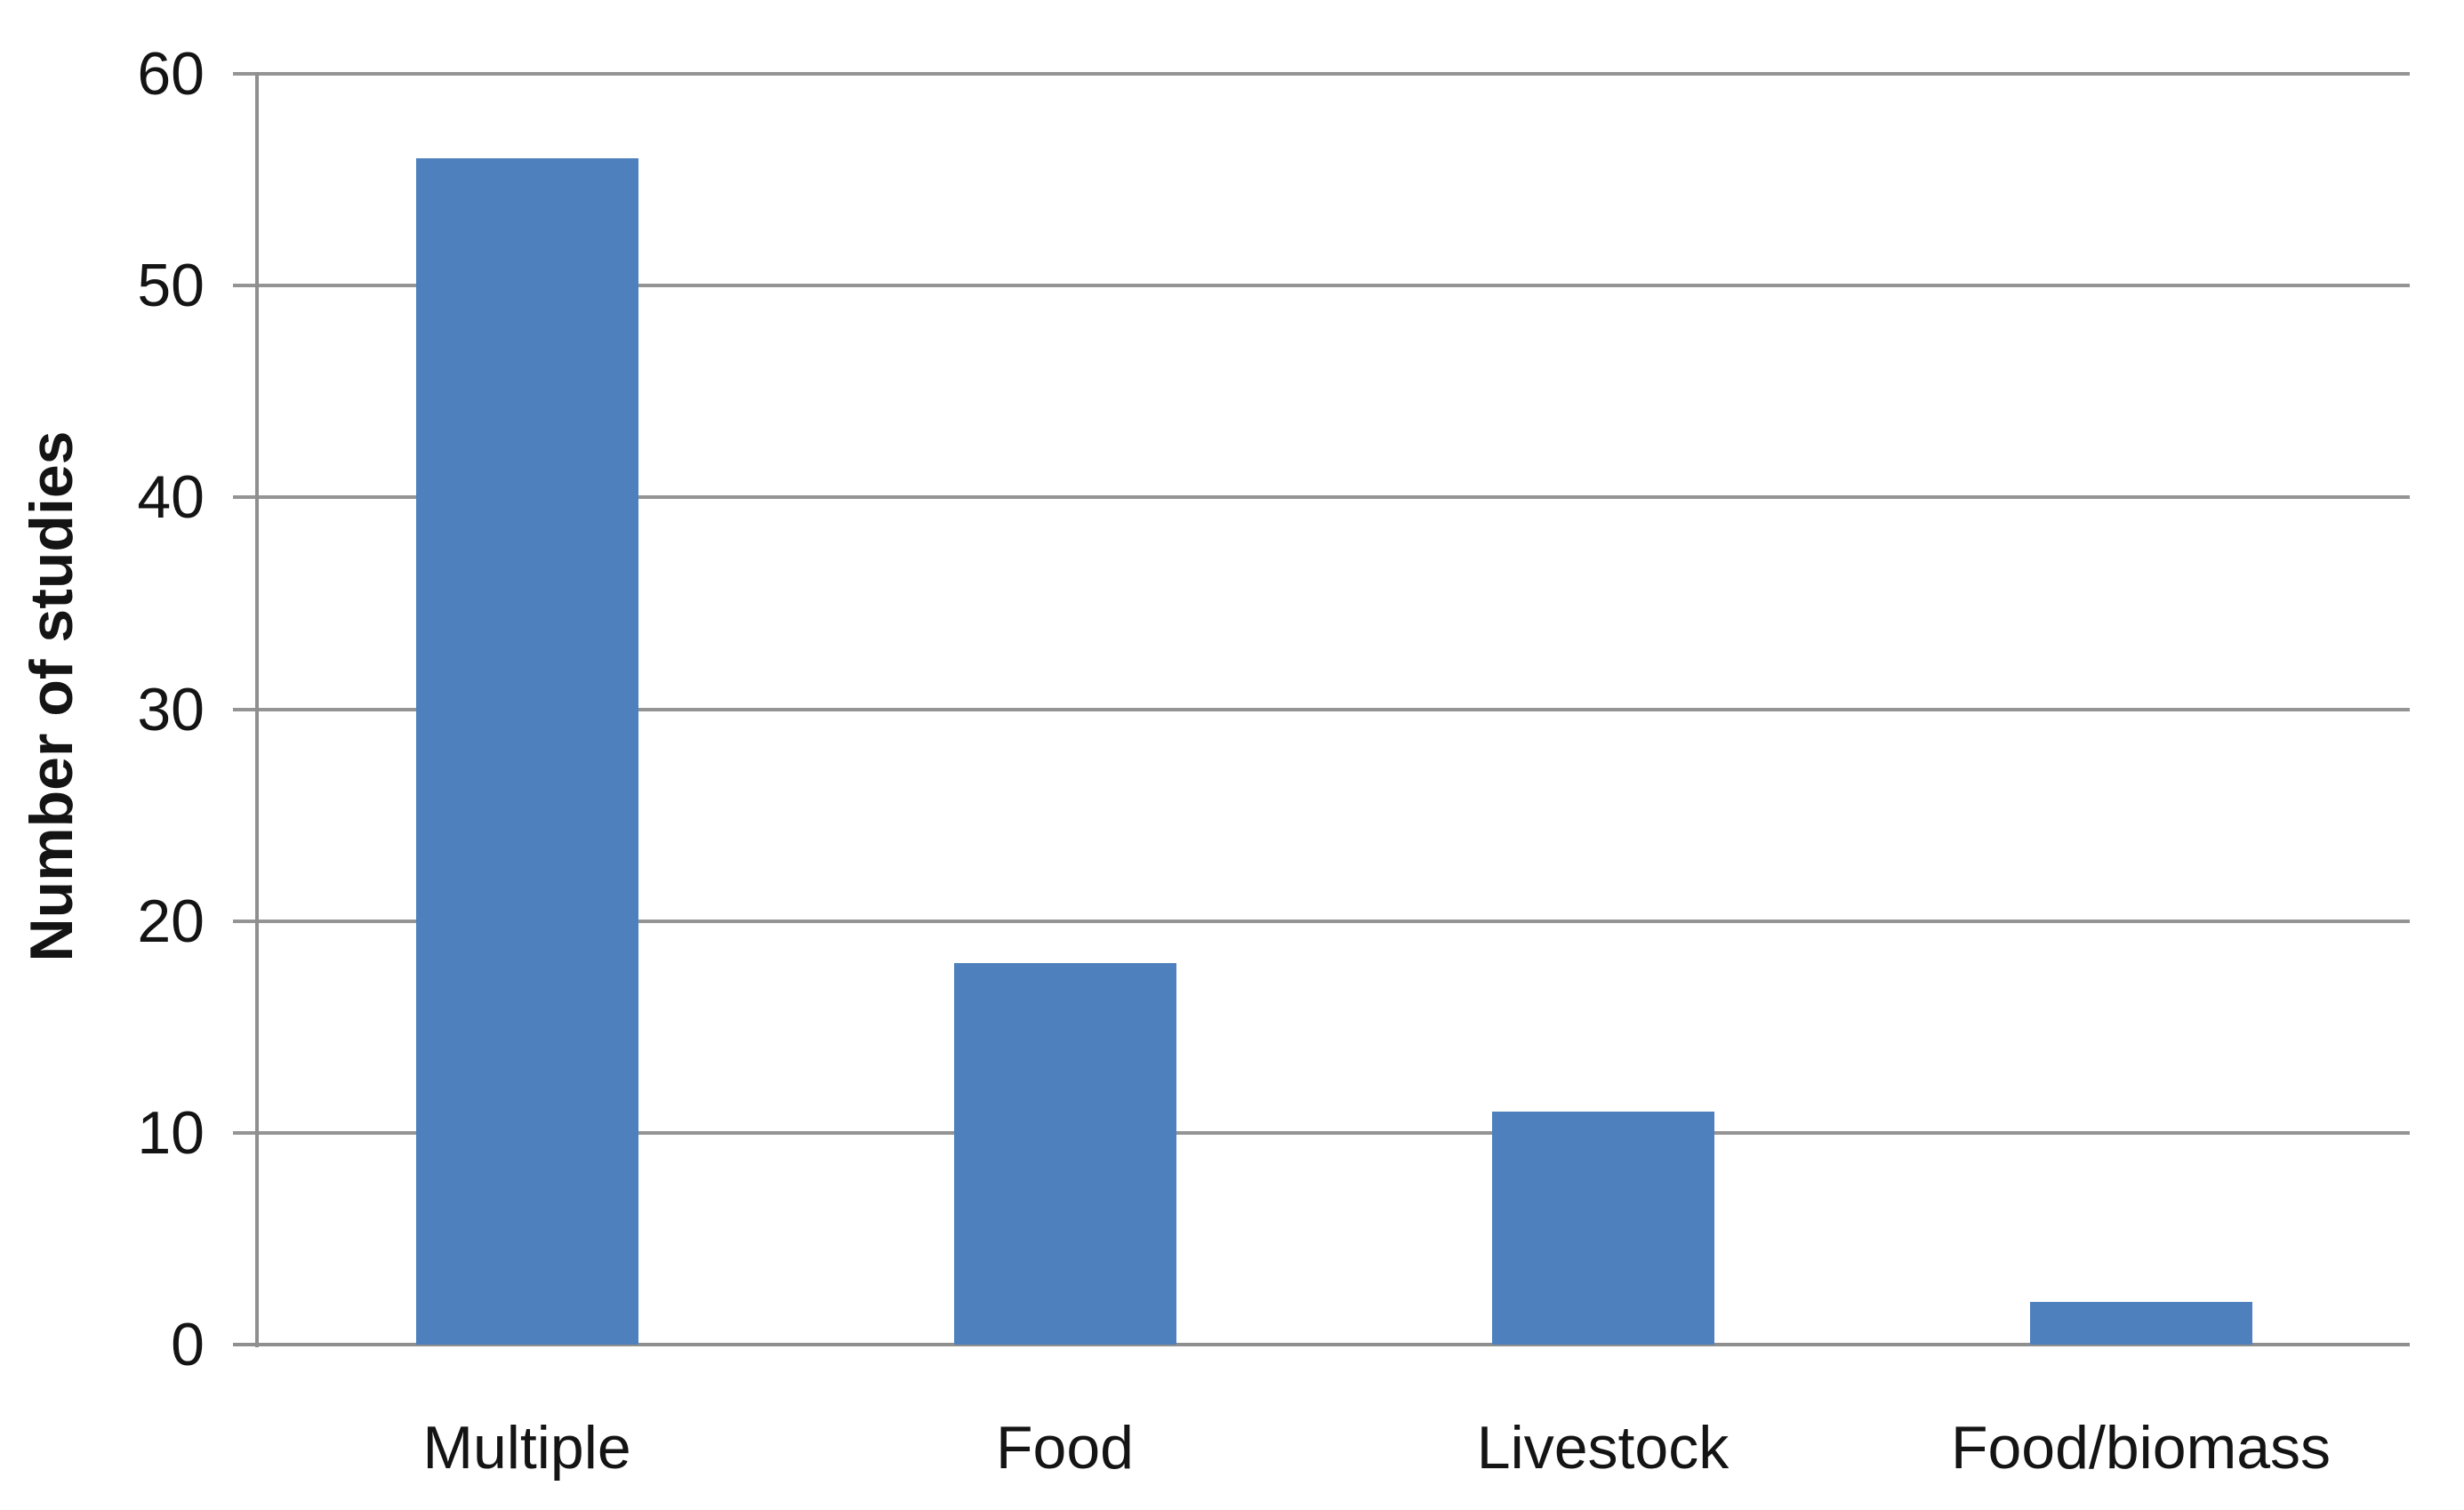  What do you see at coordinates (2140, 1323) in the screenshot?
I see `bar-food-biomass` at bounding box center [2140, 1323].